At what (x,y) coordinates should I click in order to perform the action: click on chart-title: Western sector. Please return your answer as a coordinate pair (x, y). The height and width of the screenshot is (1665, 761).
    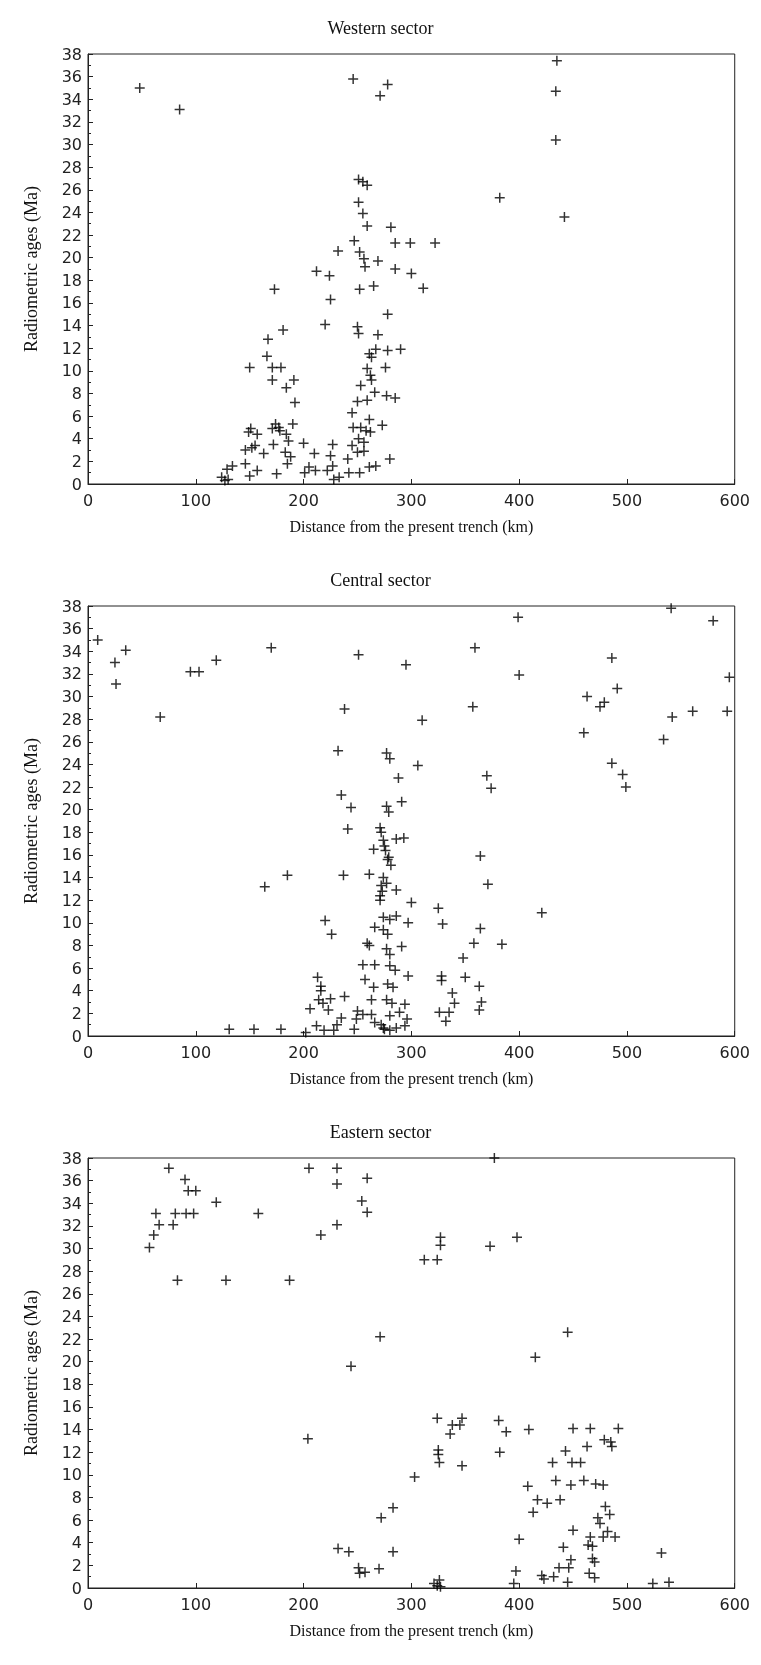
    Looking at the image, I should click on (380, 28).